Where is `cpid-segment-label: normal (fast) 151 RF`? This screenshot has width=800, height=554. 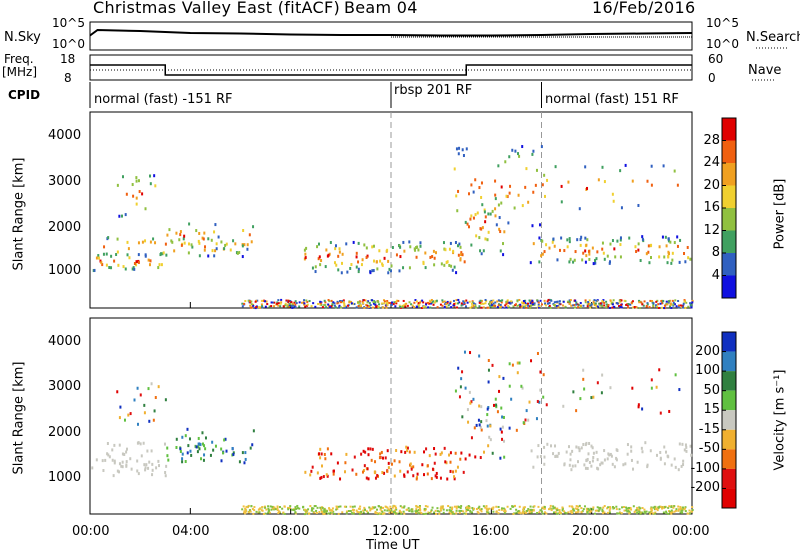 cpid-segment-label: normal (fast) 151 RF is located at coordinates (612, 99).